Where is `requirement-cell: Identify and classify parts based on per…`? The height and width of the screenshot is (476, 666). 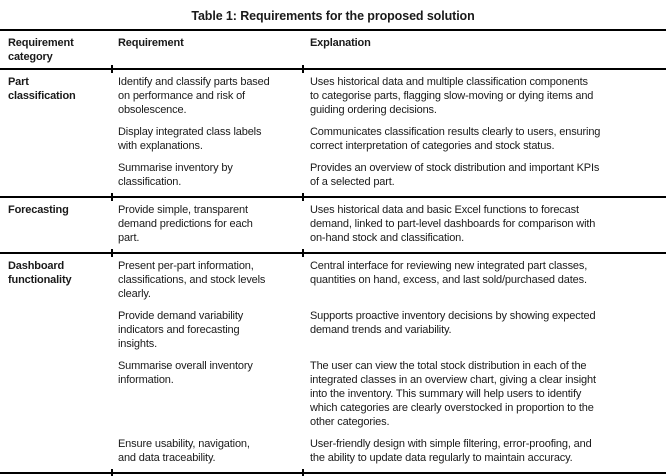
requirement-cell: Identify and classify parts based on per… is located at coordinates (194, 96).